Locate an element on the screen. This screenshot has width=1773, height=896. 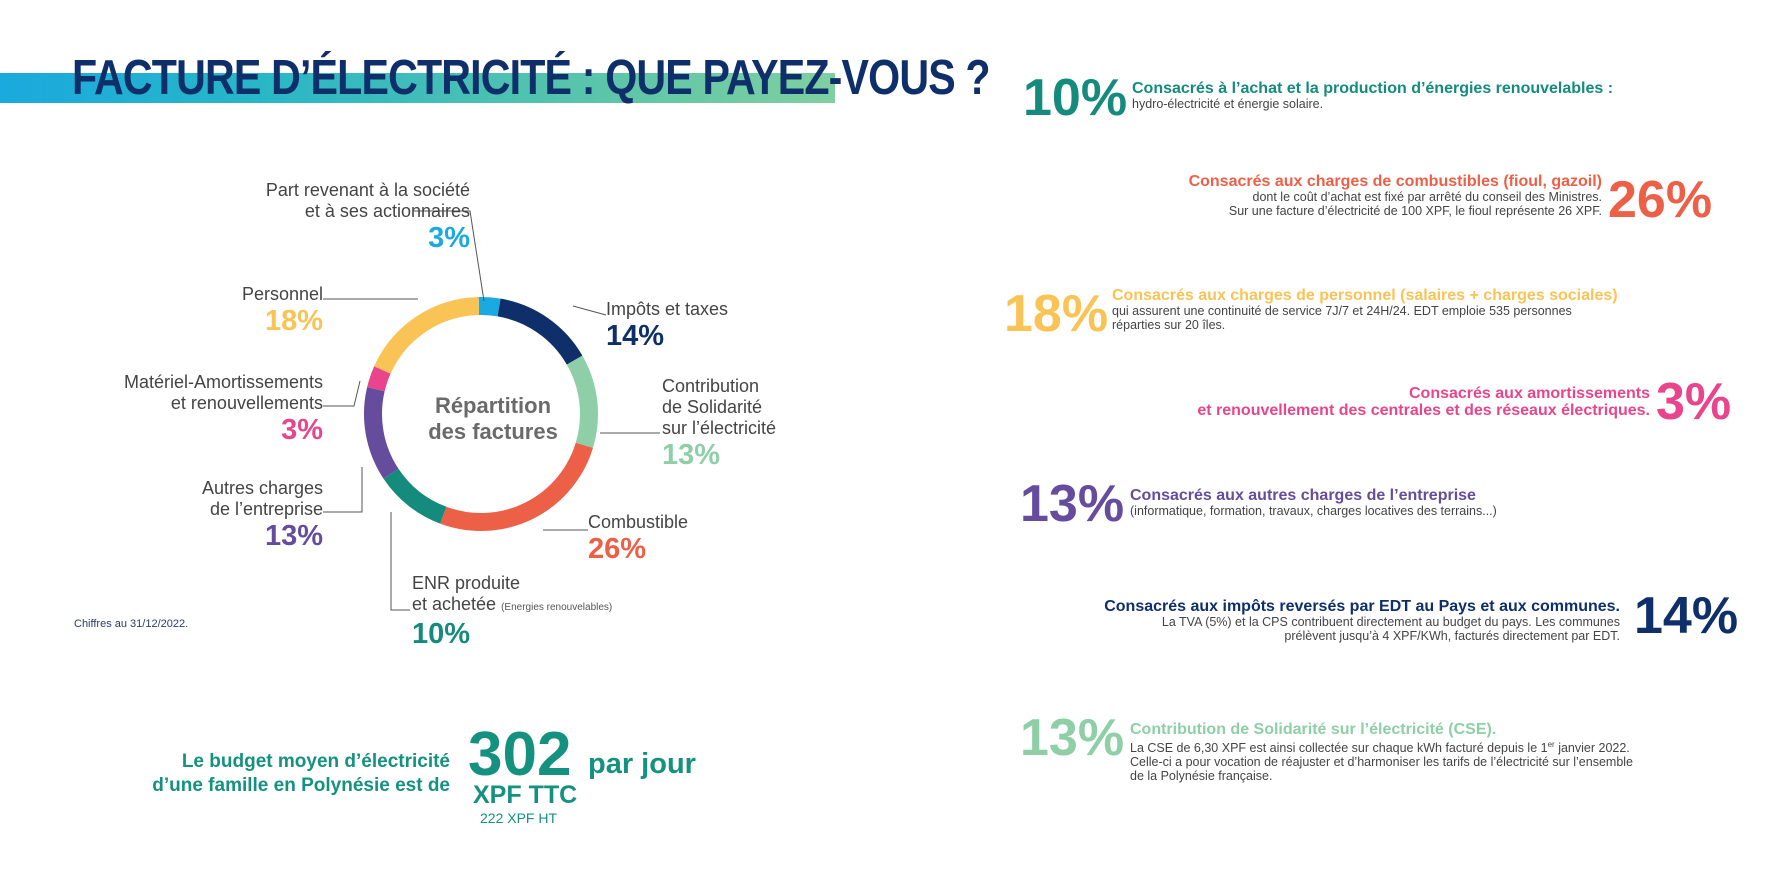
donut-slice-enr is located at coordinates (415, 496).